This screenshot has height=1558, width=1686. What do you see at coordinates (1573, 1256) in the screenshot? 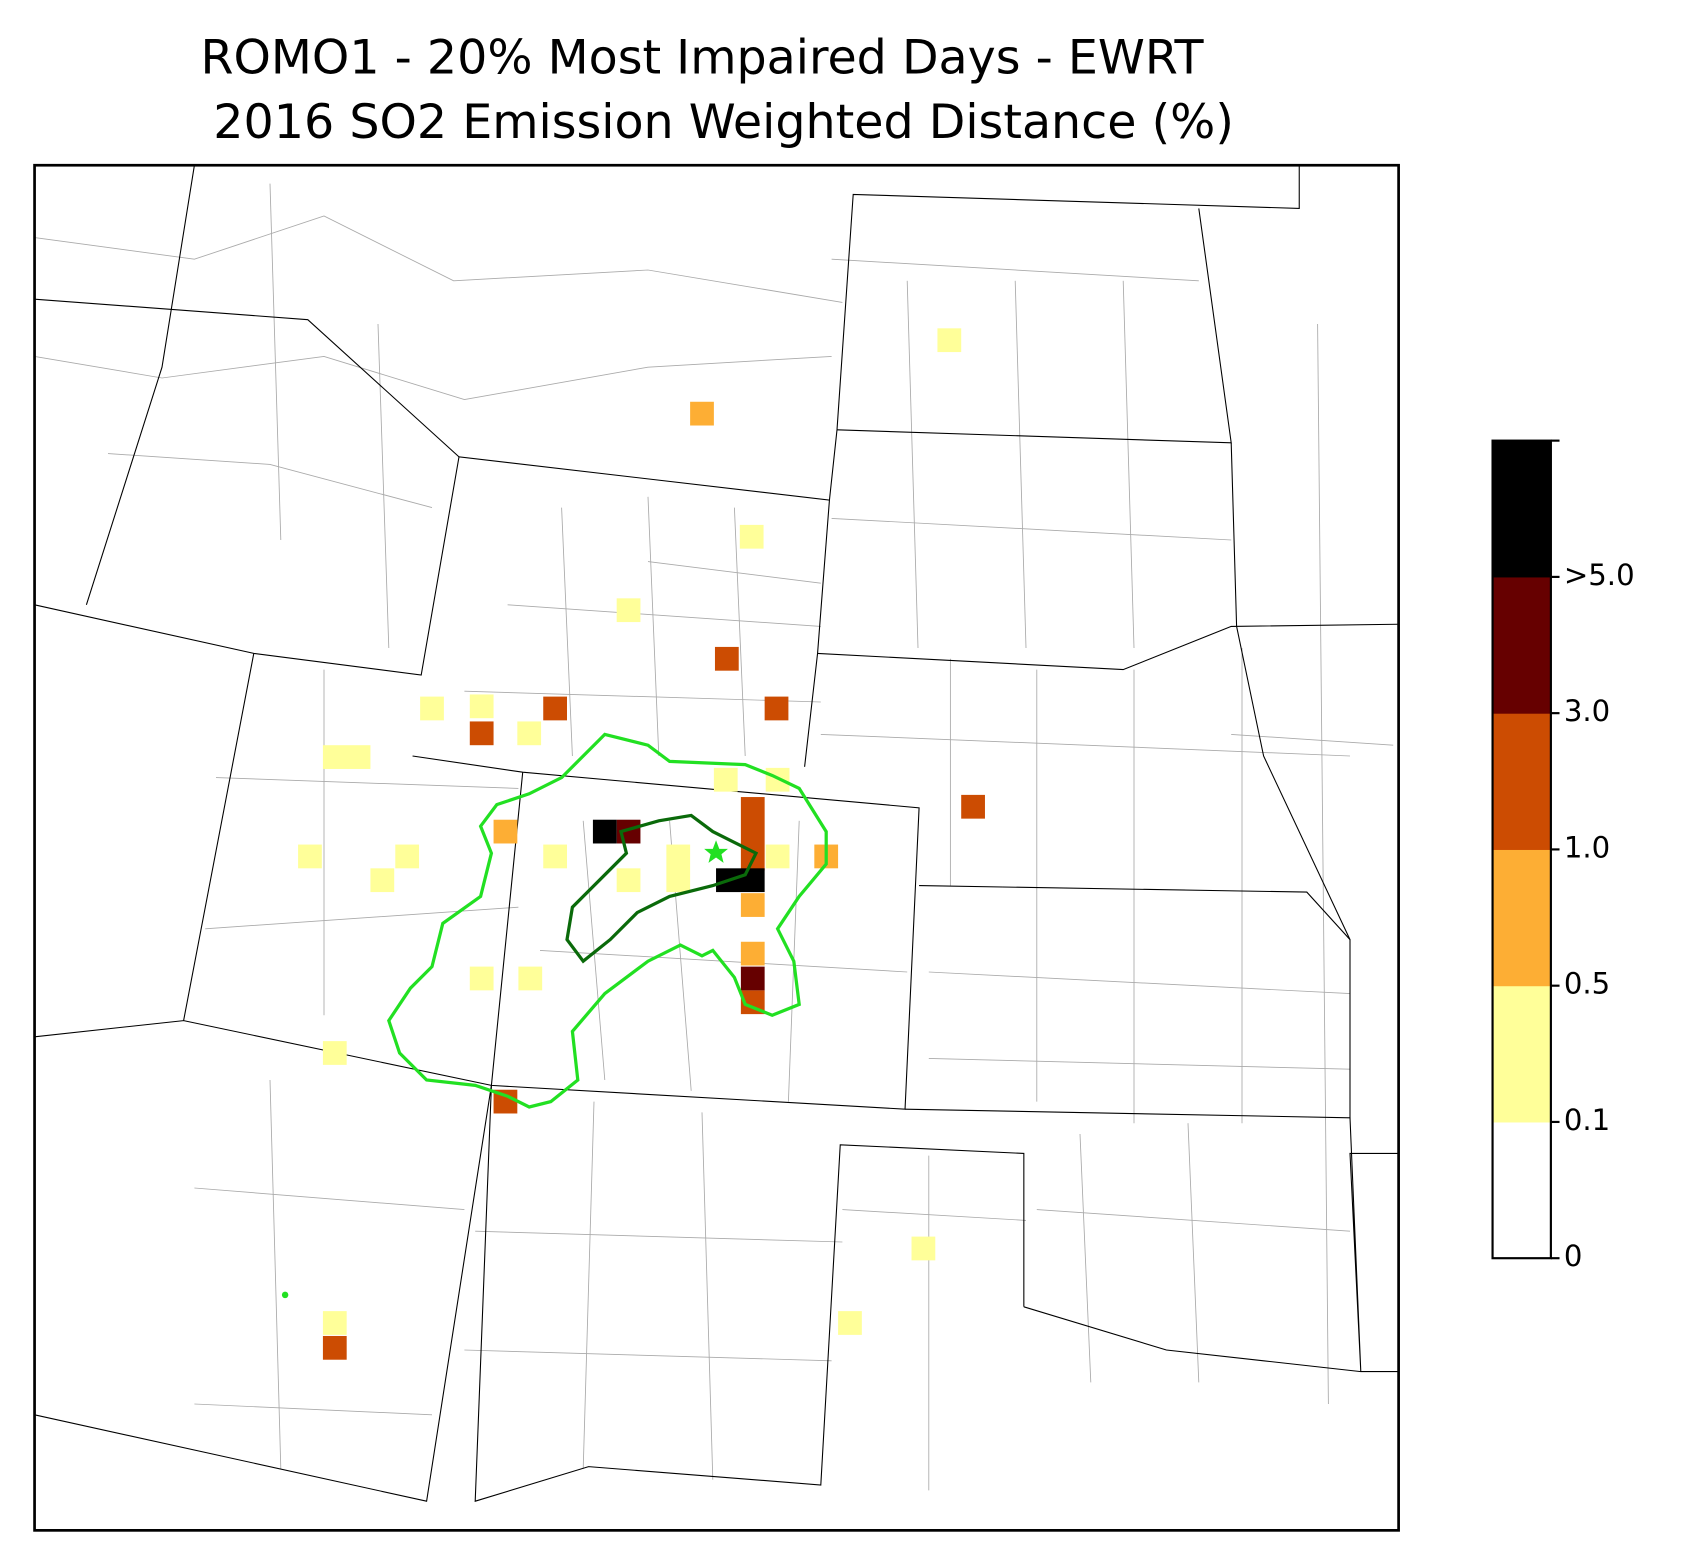
I see `colorbar-tick-label: 0` at bounding box center [1573, 1256].